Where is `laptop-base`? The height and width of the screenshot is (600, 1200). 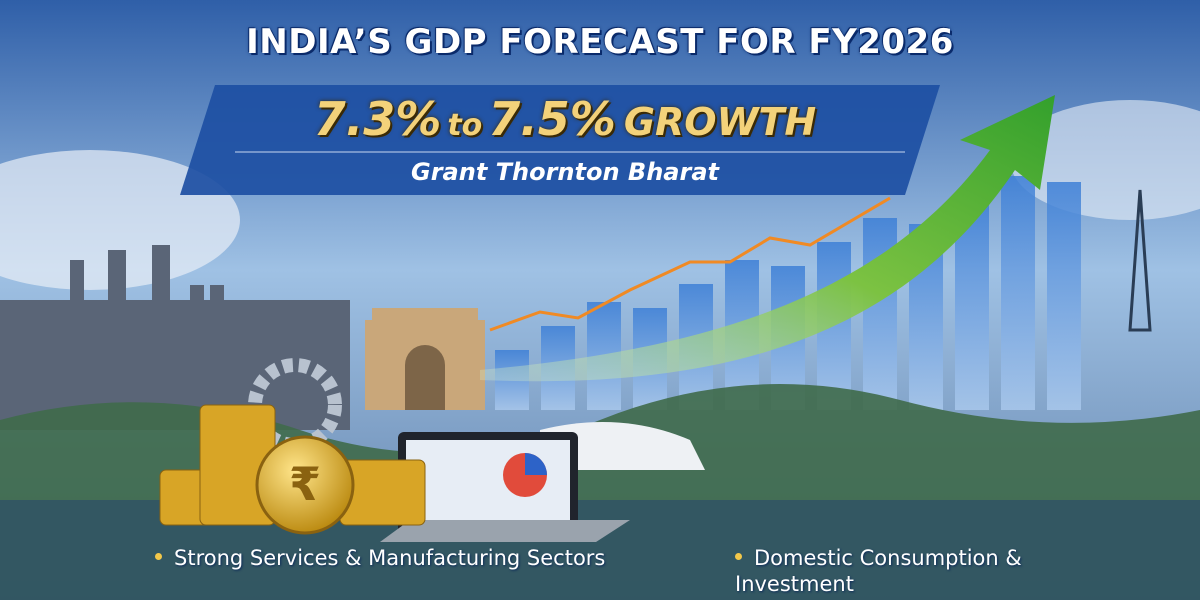 laptop-base is located at coordinates (505, 531).